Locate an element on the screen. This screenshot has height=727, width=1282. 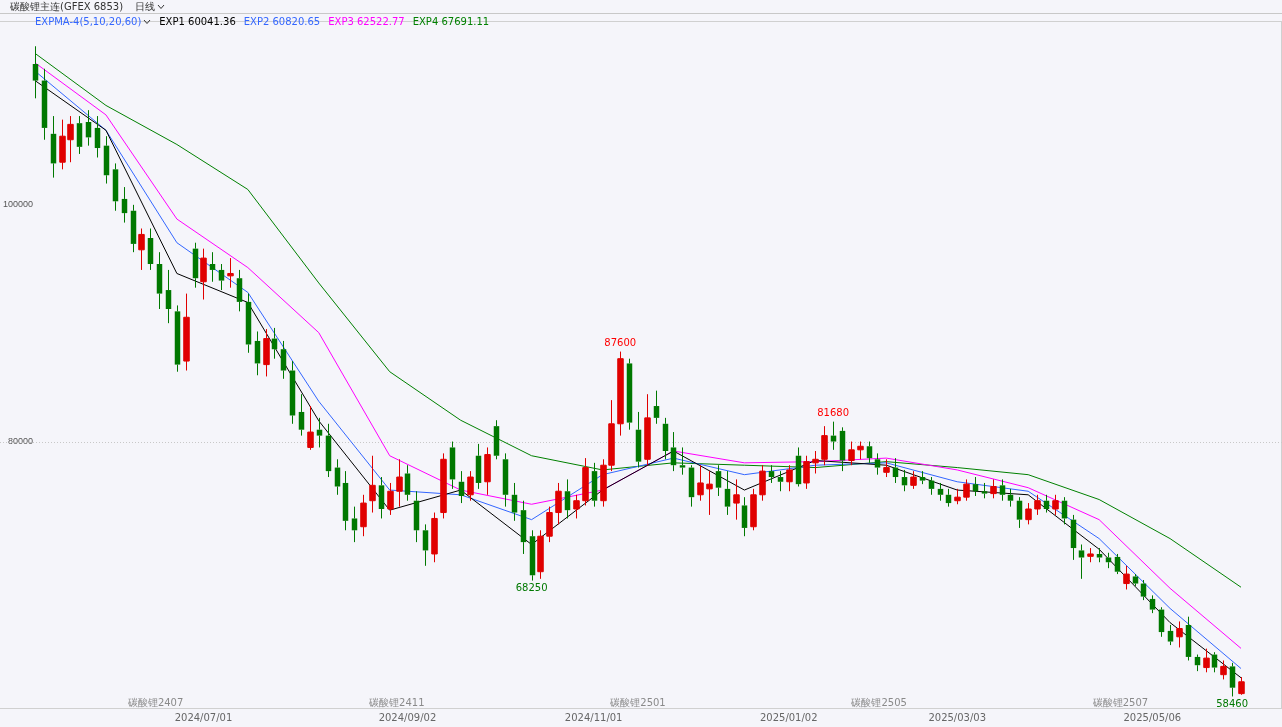
text: EXP3 62522.77 is located at coordinates (366, 21).